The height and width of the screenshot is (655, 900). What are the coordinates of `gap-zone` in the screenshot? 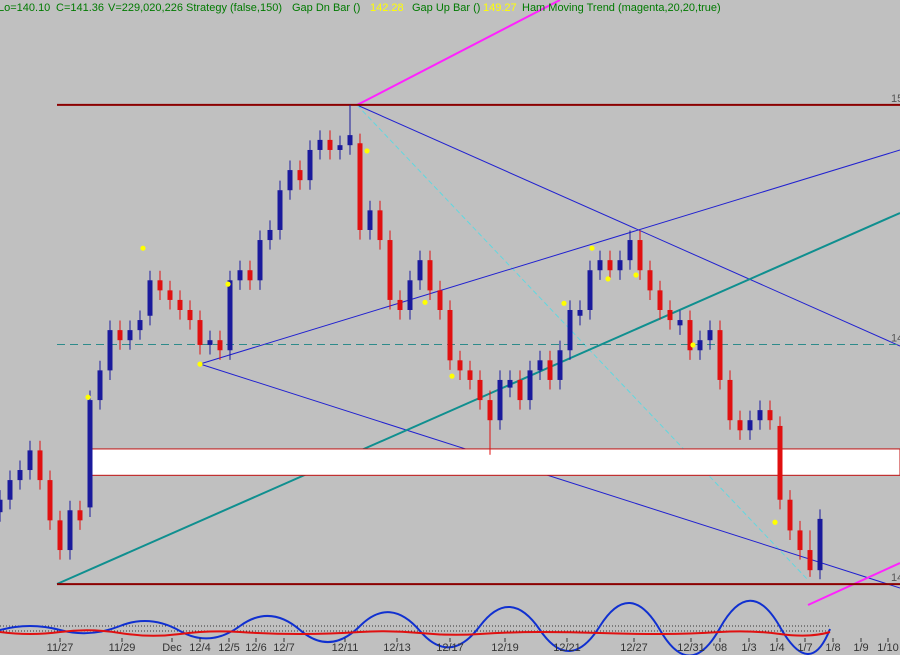 It's located at (493, 462).